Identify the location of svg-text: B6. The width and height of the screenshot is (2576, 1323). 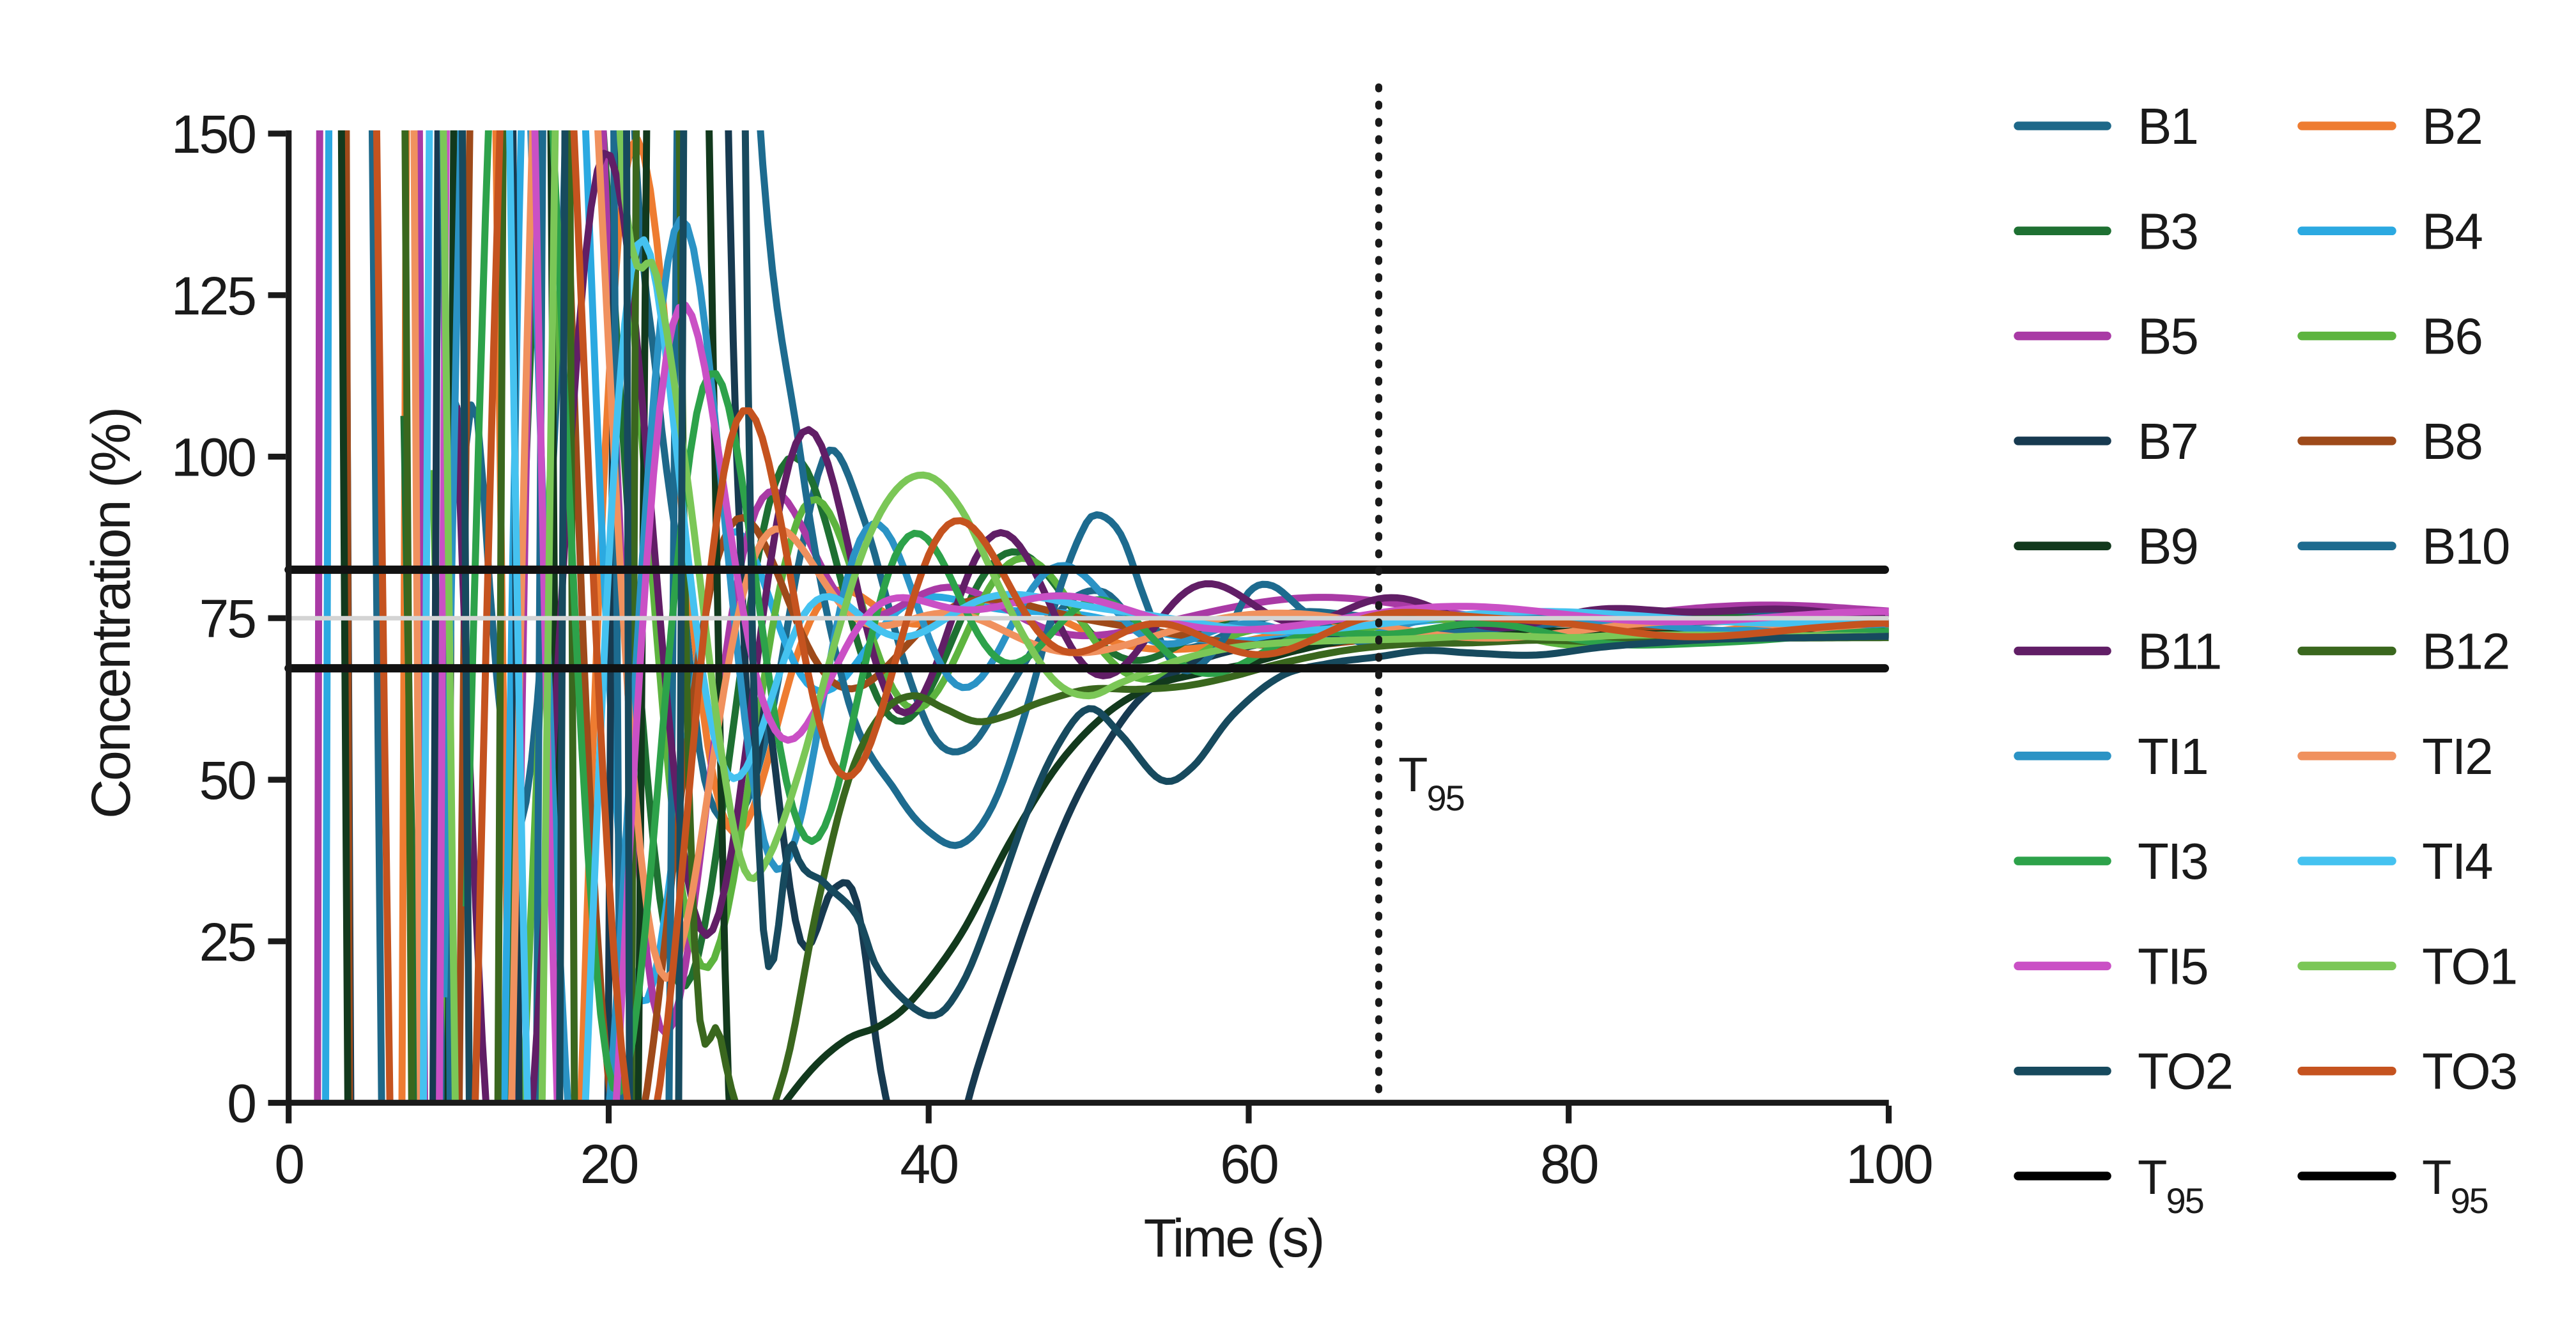
(2452, 336).